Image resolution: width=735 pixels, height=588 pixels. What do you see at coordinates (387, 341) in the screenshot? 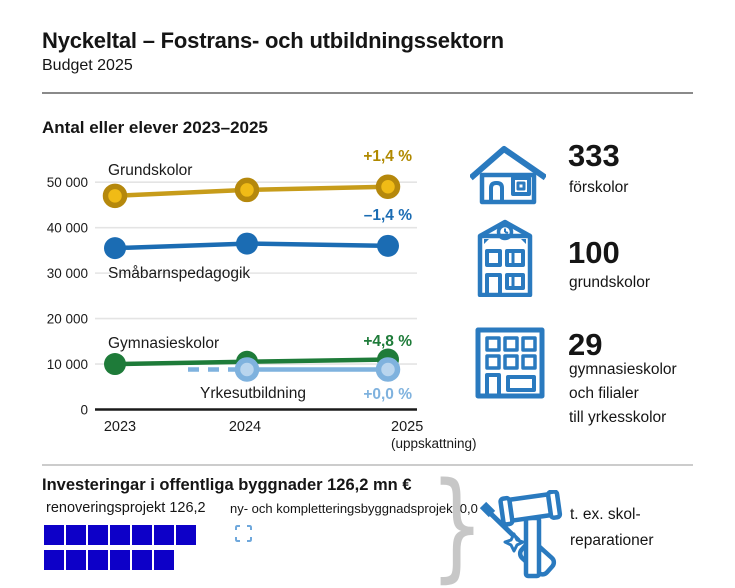
I see `series-change-label: +4,8 %` at bounding box center [387, 341].